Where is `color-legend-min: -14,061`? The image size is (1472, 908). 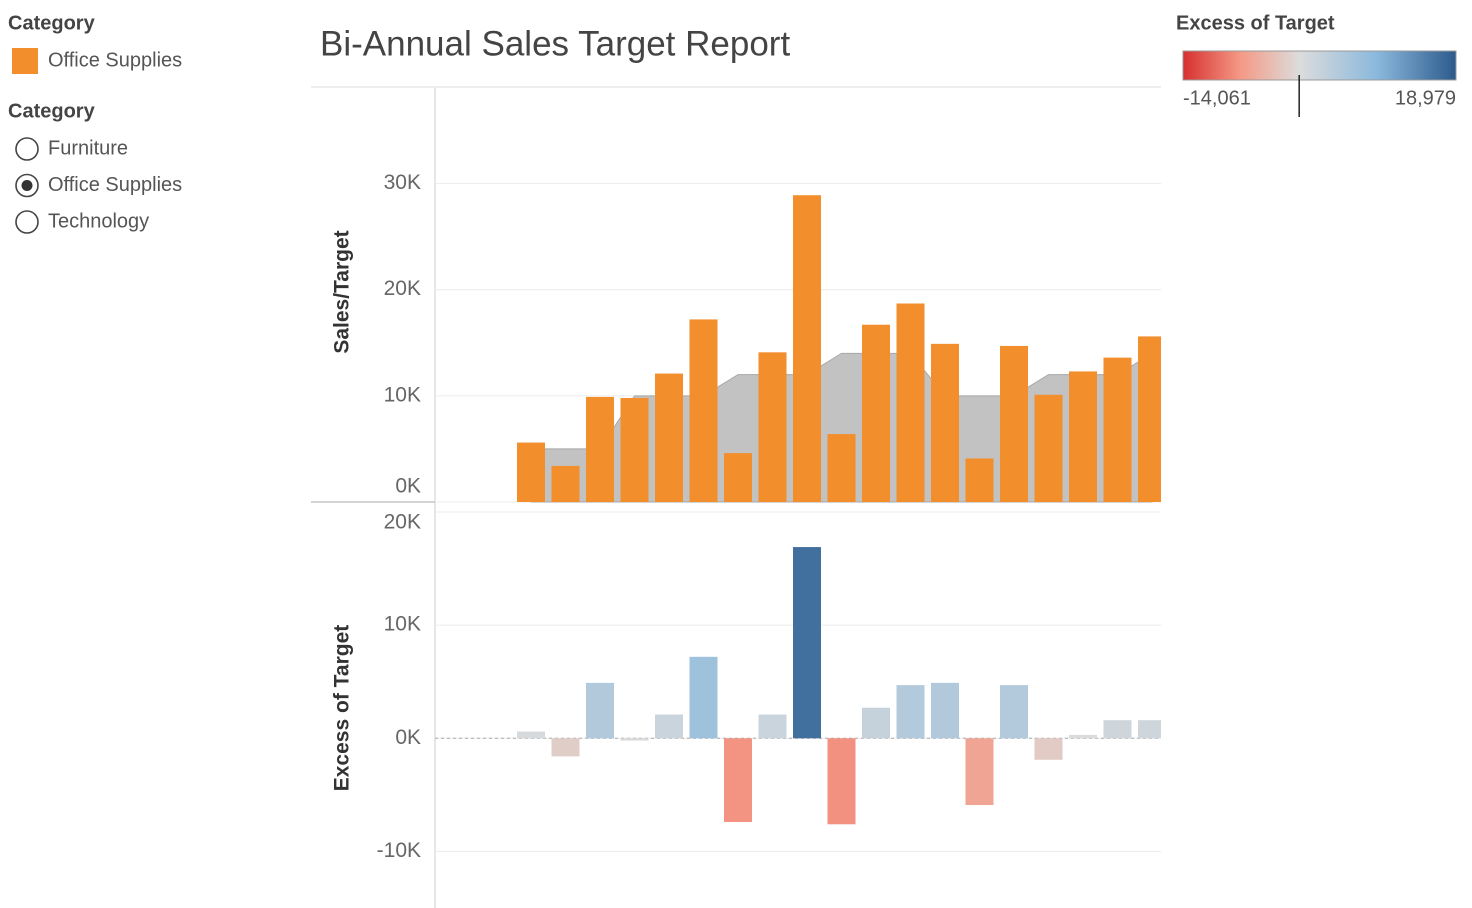 color-legend-min: -14,061 is located at coordinates (1217, 98).